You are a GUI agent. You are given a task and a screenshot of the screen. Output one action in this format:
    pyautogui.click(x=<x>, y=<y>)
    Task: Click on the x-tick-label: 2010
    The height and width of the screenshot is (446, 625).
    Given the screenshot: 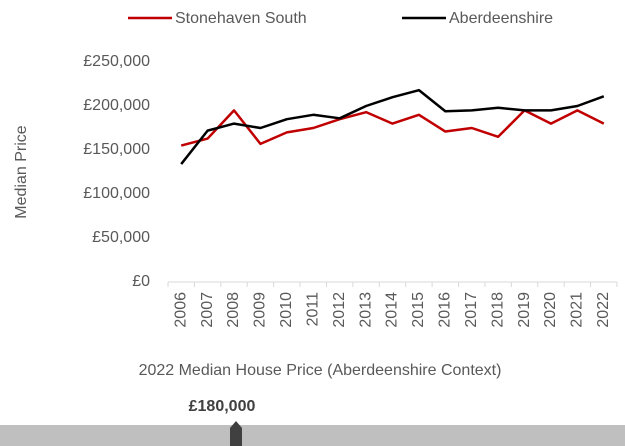 What is the action you would take?
    pyautogui.click(x=286, y=310)
    